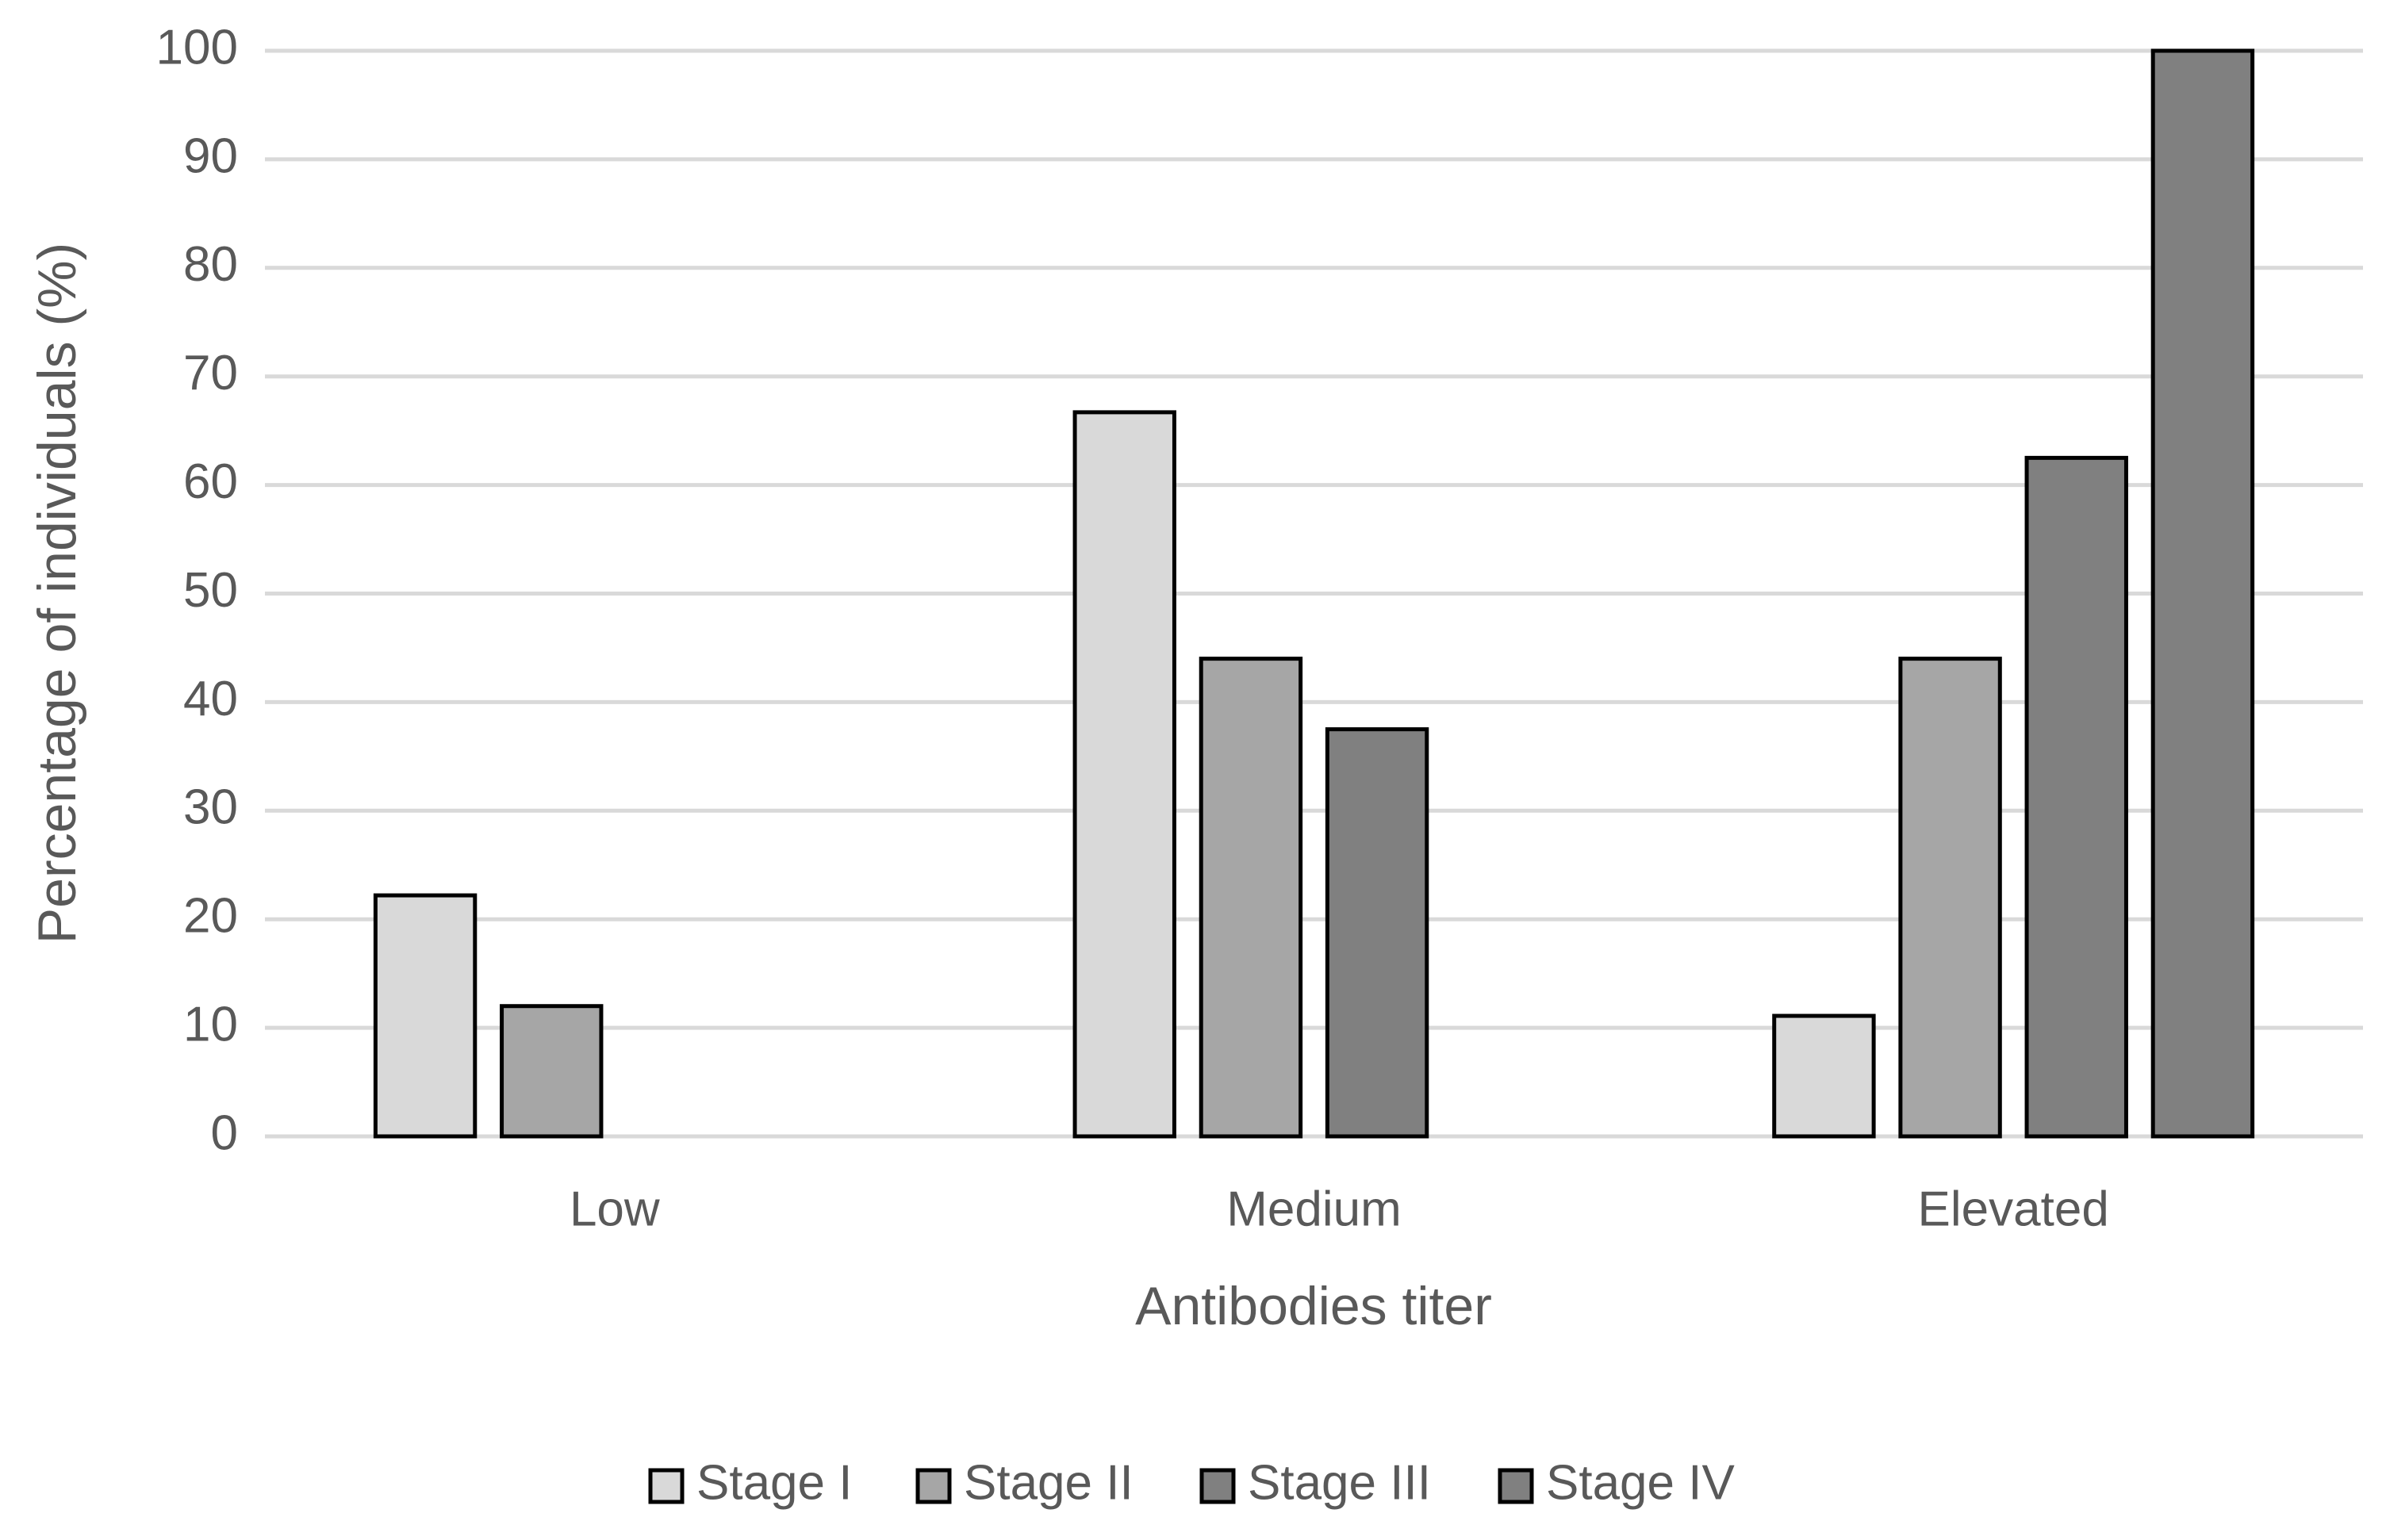 The image size is (2386, 1540). Describe the element at coordinates (197, 47) in the screenshot. I see `y-tick-label: 100` at that location.